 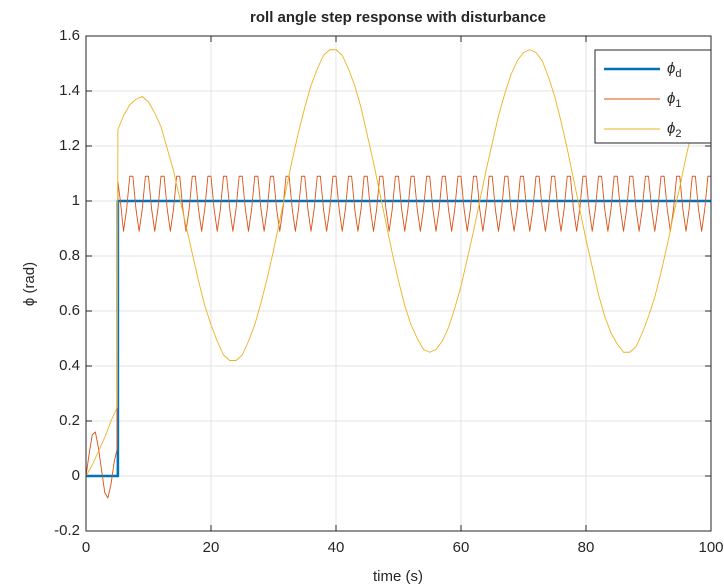 What do you see at coordinates (69, 145) in the screenshot?
I see `y-tick-label: 1.2` at bounding box center [69, 145].